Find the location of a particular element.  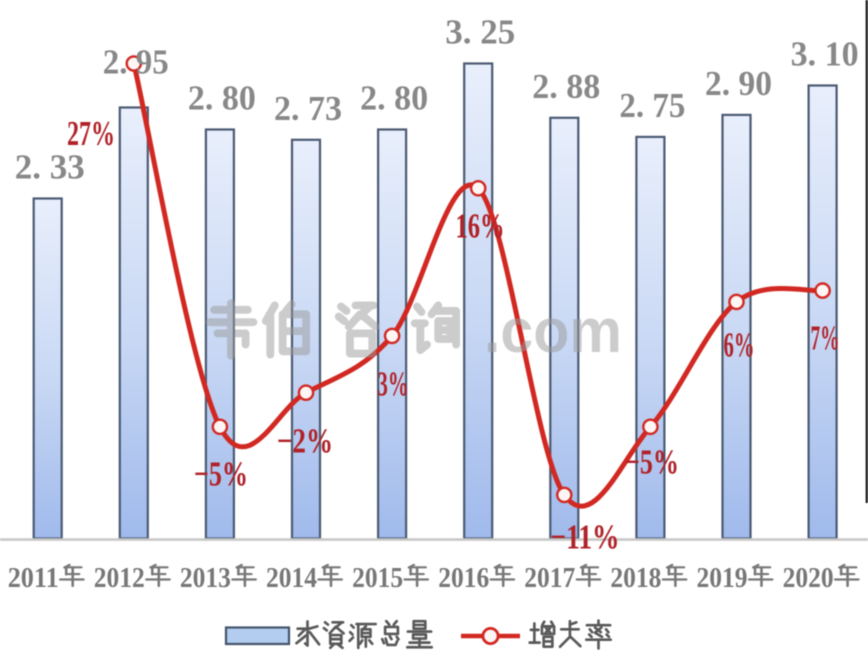

svg-text: 2. 88 is located at coordinates (566, 86).